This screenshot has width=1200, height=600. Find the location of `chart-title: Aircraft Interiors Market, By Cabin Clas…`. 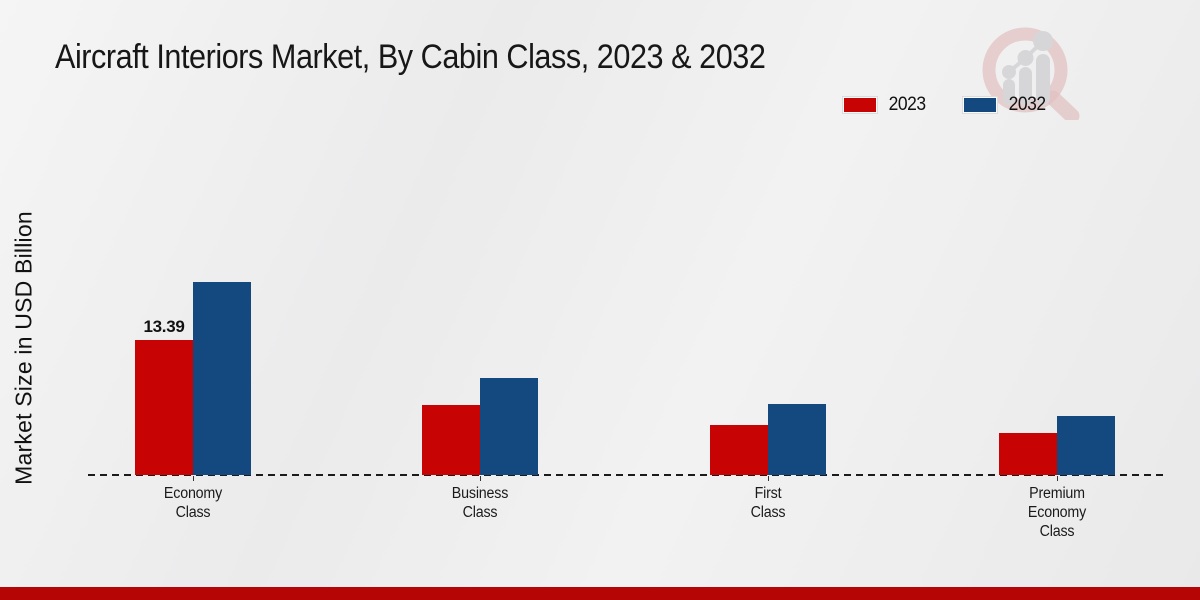

chart-title: Aircraft Interiors Market, By Cabin Clas… is located at coordinates (410, 57).